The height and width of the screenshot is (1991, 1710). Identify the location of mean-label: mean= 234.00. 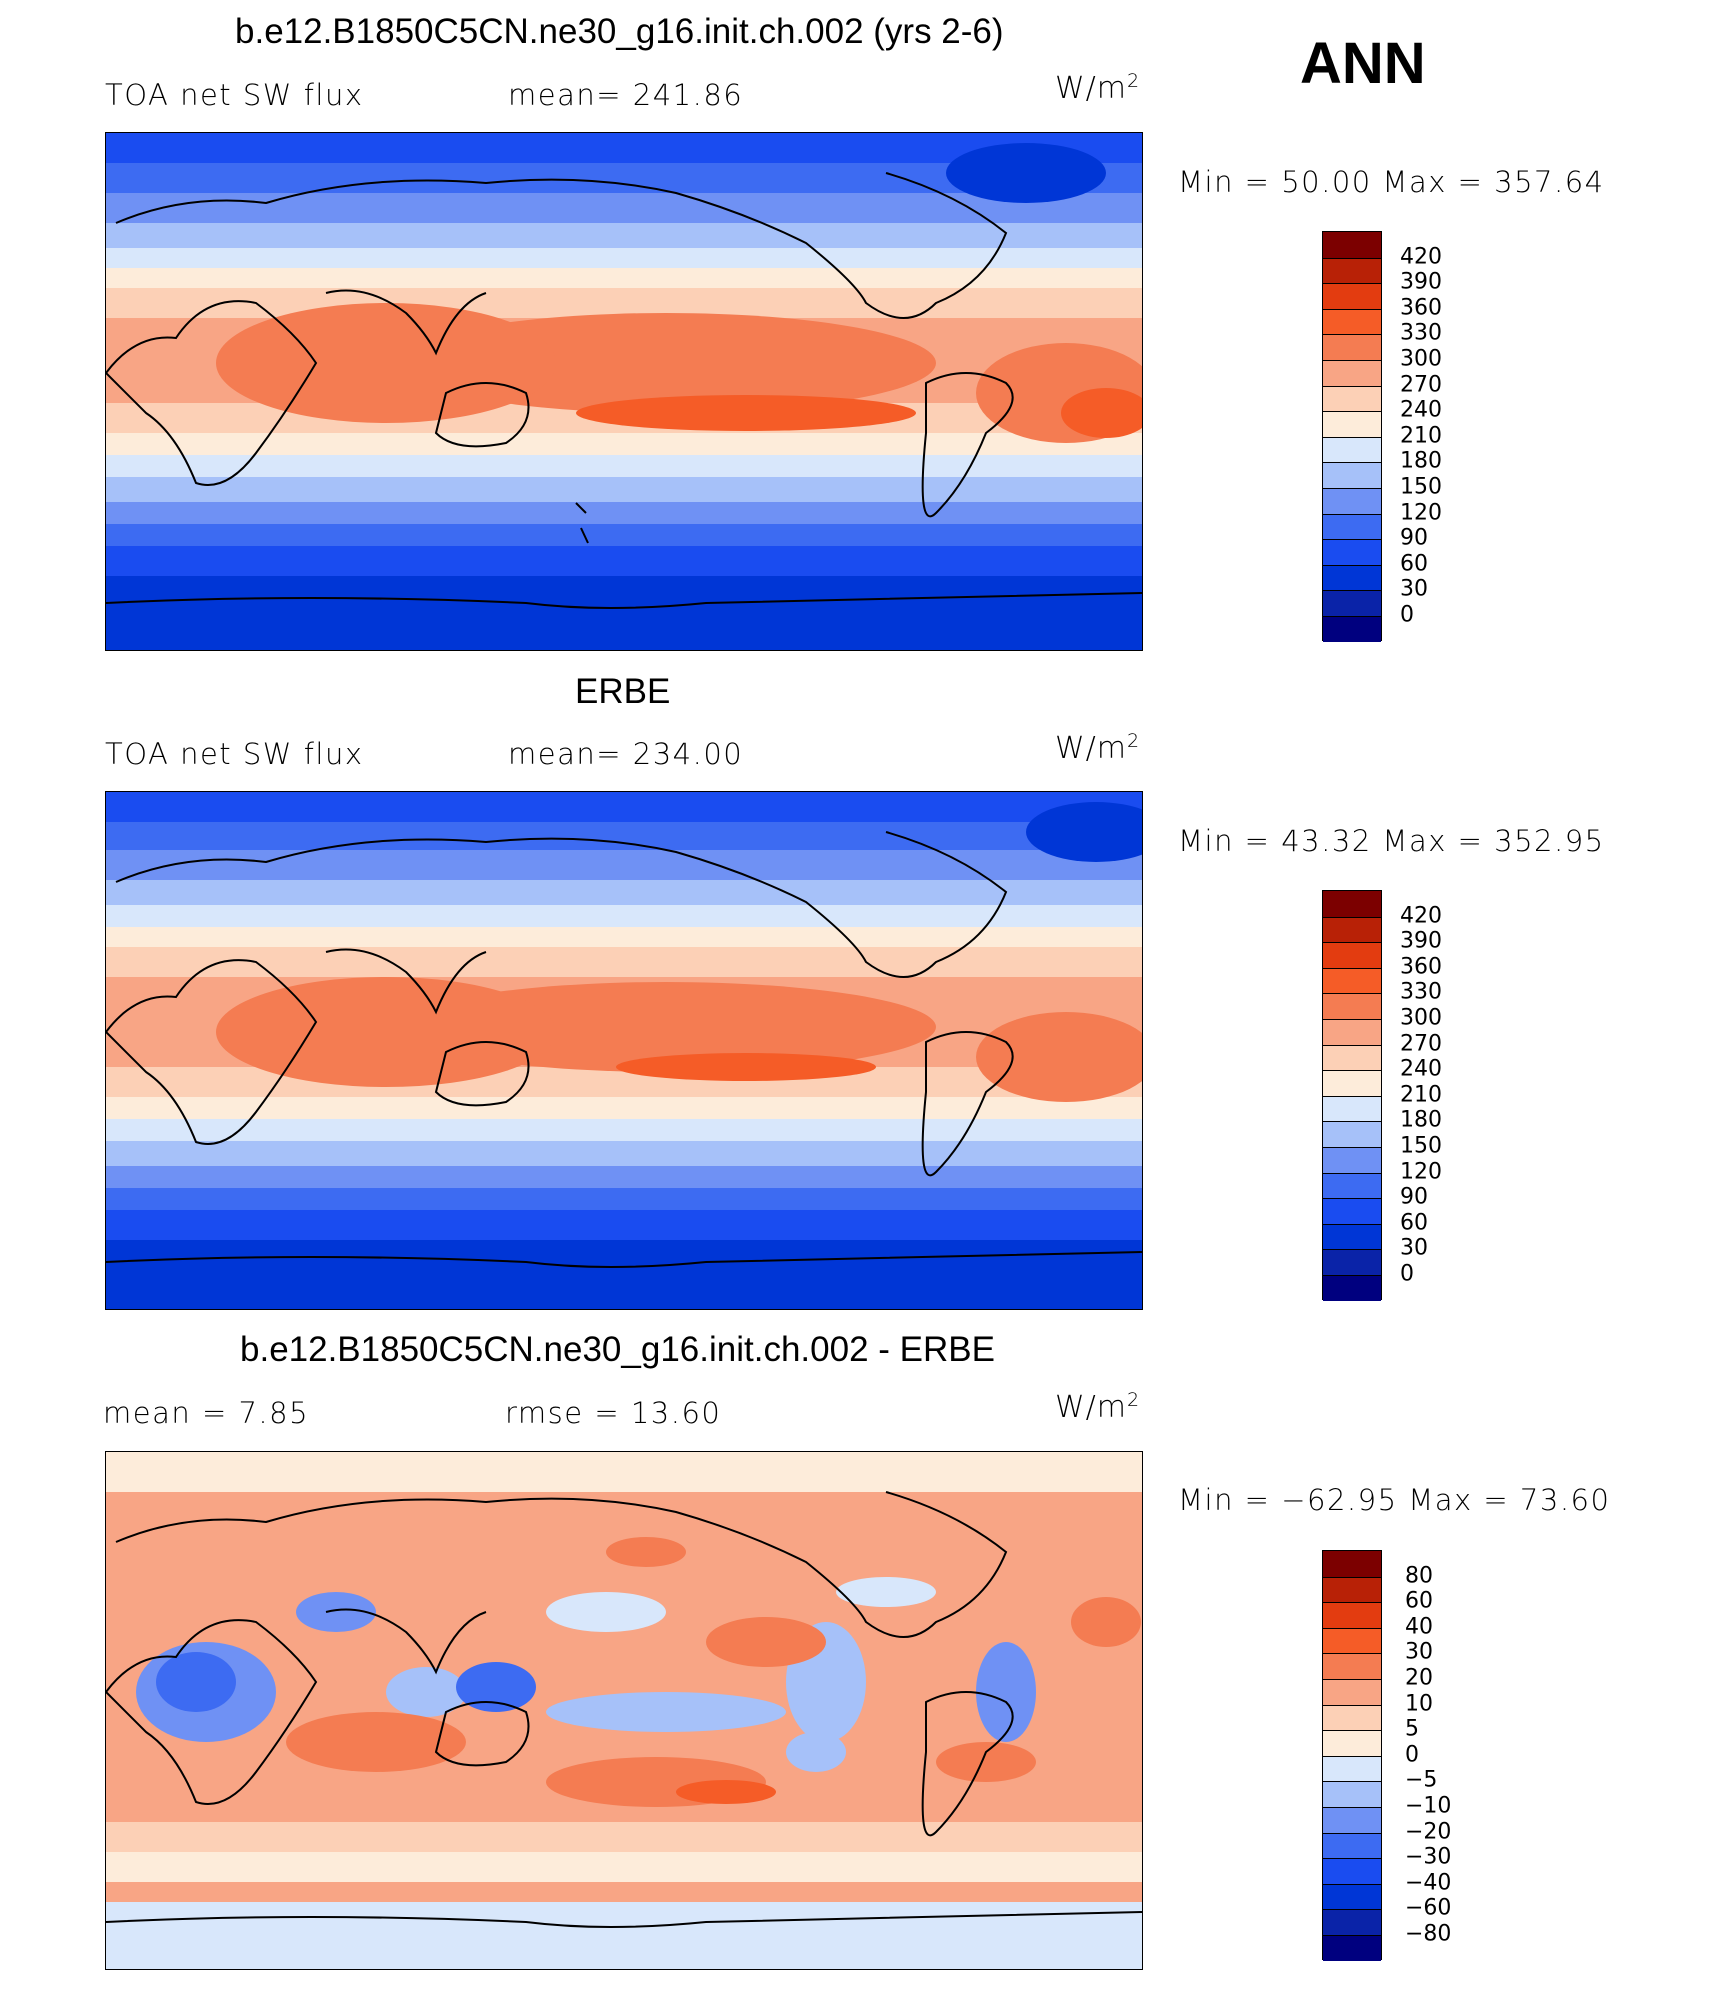
(626, 754).